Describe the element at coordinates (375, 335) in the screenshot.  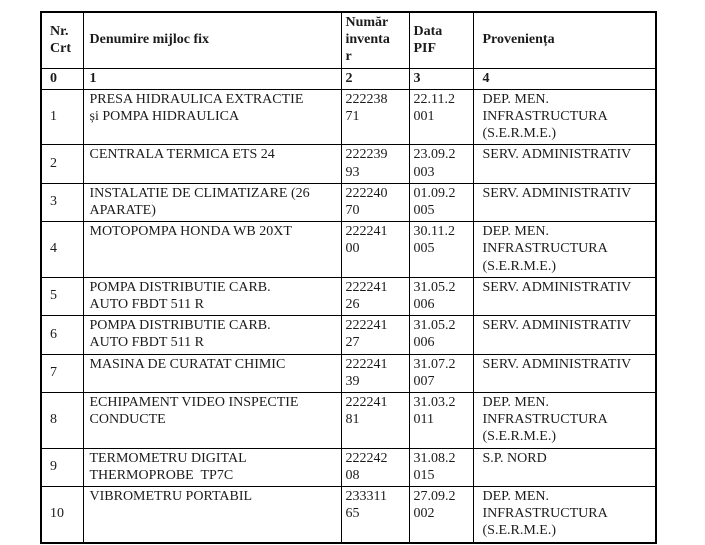
I see `cell-numar-inventar: 22224127` at that location.